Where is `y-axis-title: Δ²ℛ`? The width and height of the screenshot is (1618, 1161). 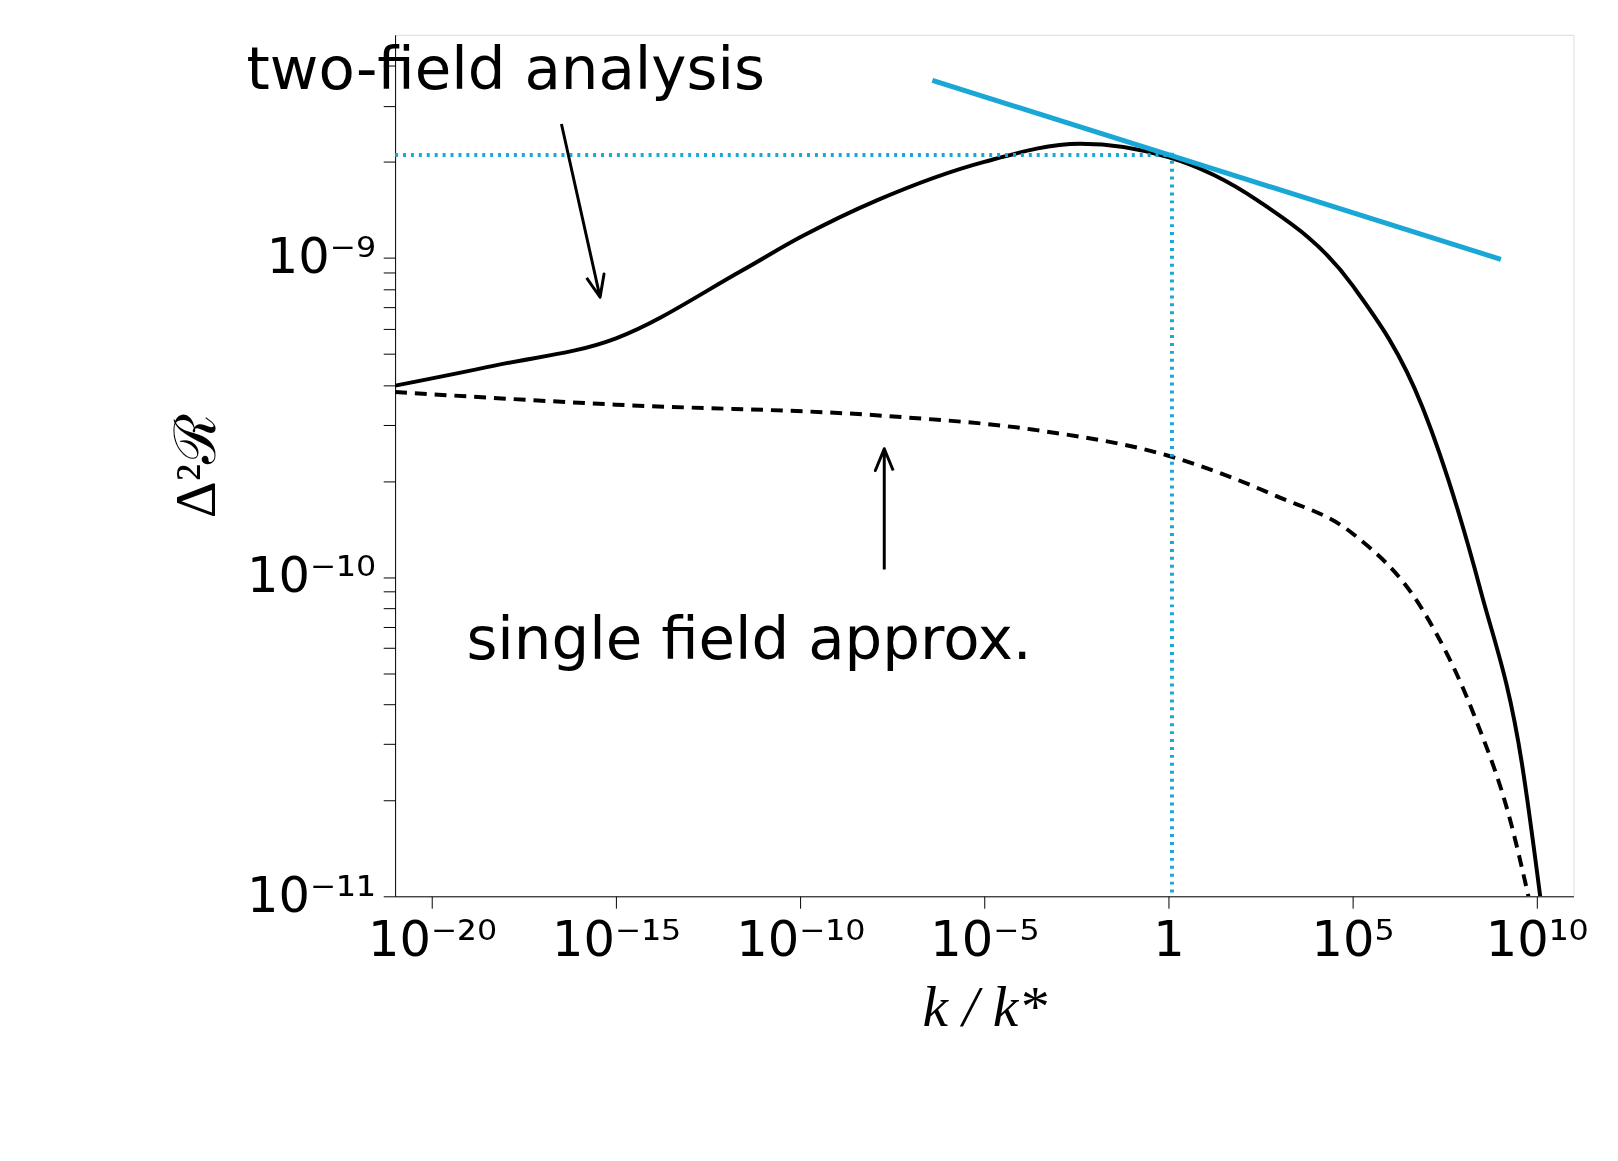
y-axis-title: Δ²ℛ is located at coordinates (196, 466).